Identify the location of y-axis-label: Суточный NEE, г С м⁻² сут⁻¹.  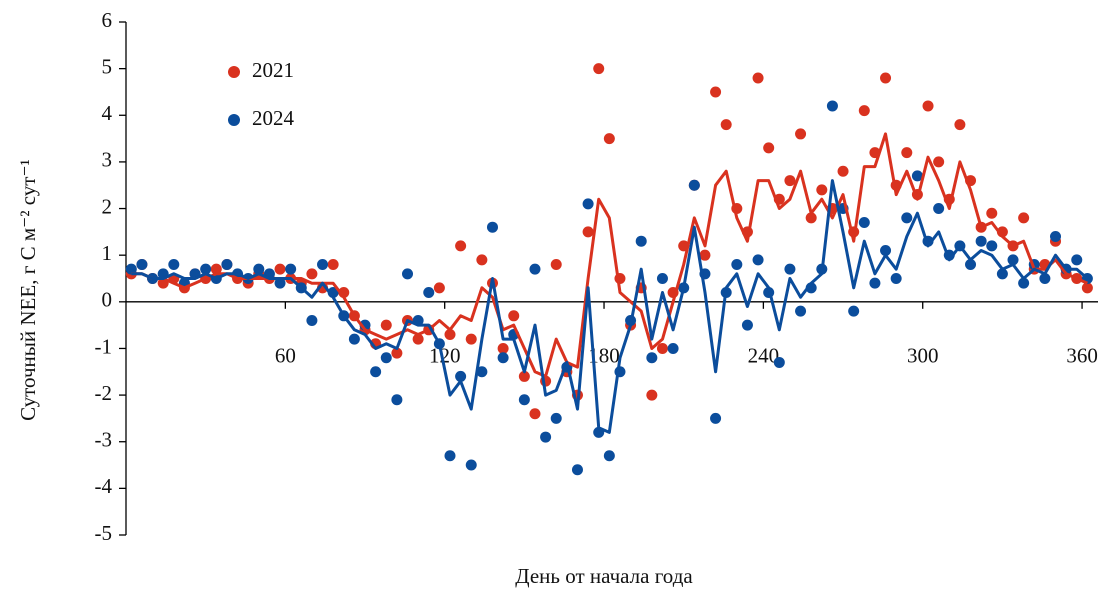
(28, 290).